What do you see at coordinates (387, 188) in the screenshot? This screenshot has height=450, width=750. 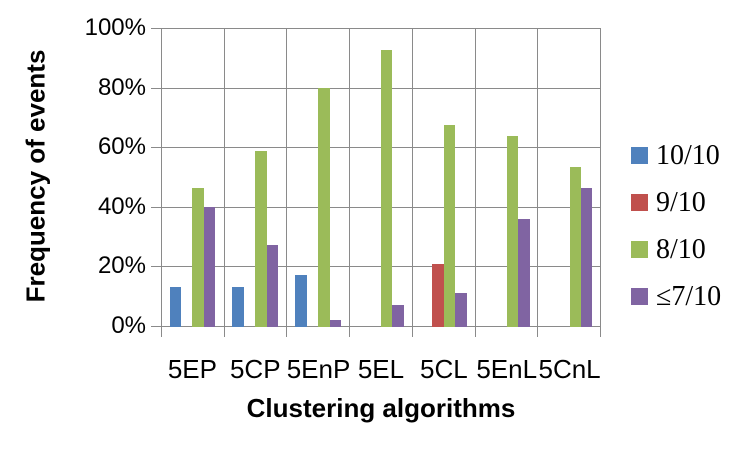 I see `bar-8/10-5EL` at bounding box center [387, 188].